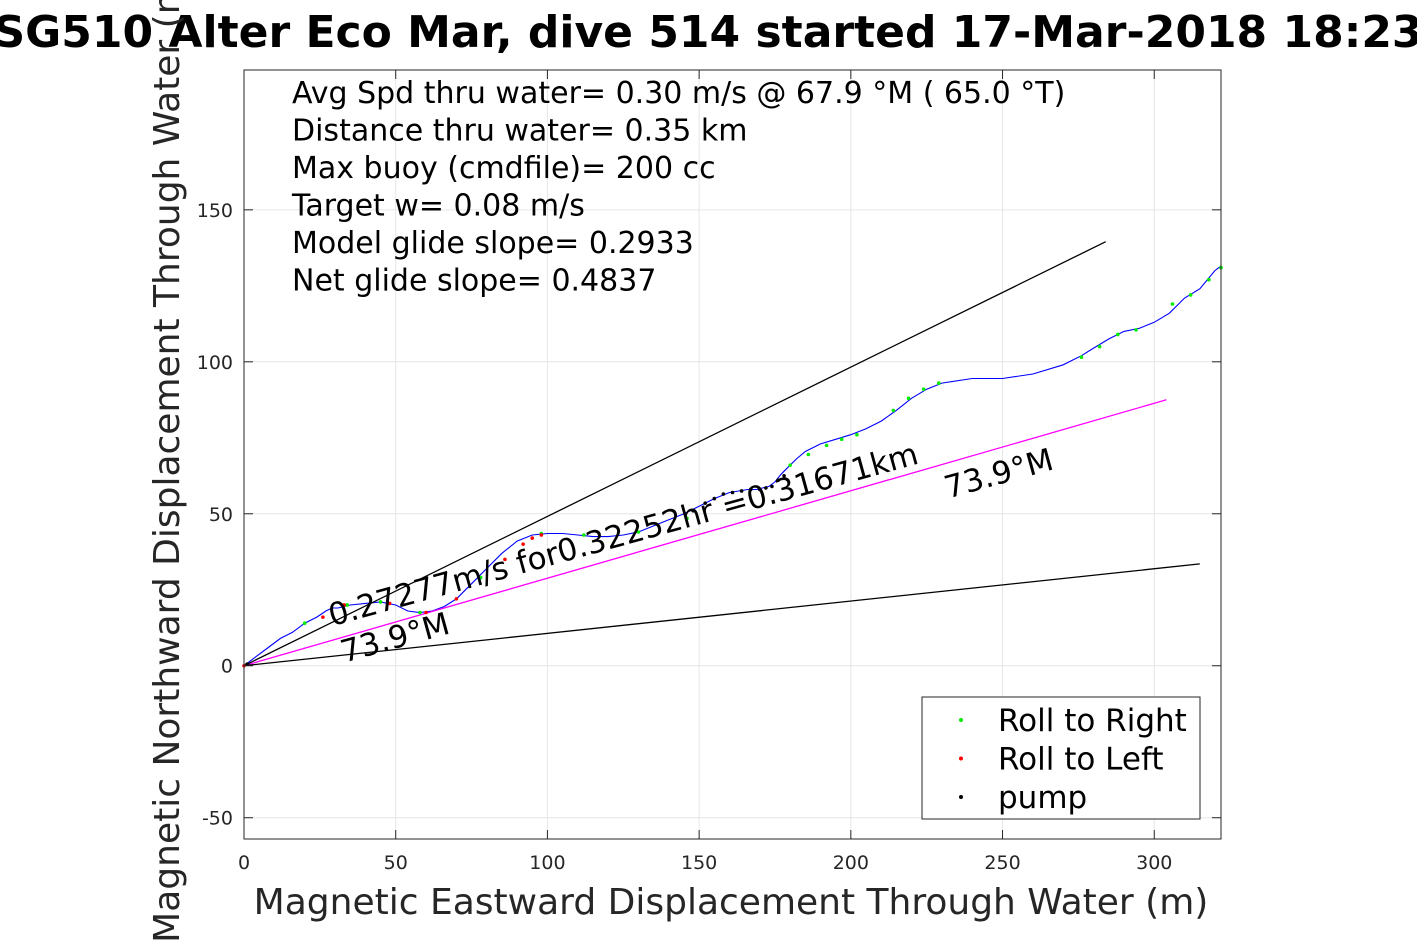 The height and width of the screenshot is (945, 1417). I want to click on x-tick-label: 200, so click(851, 863).